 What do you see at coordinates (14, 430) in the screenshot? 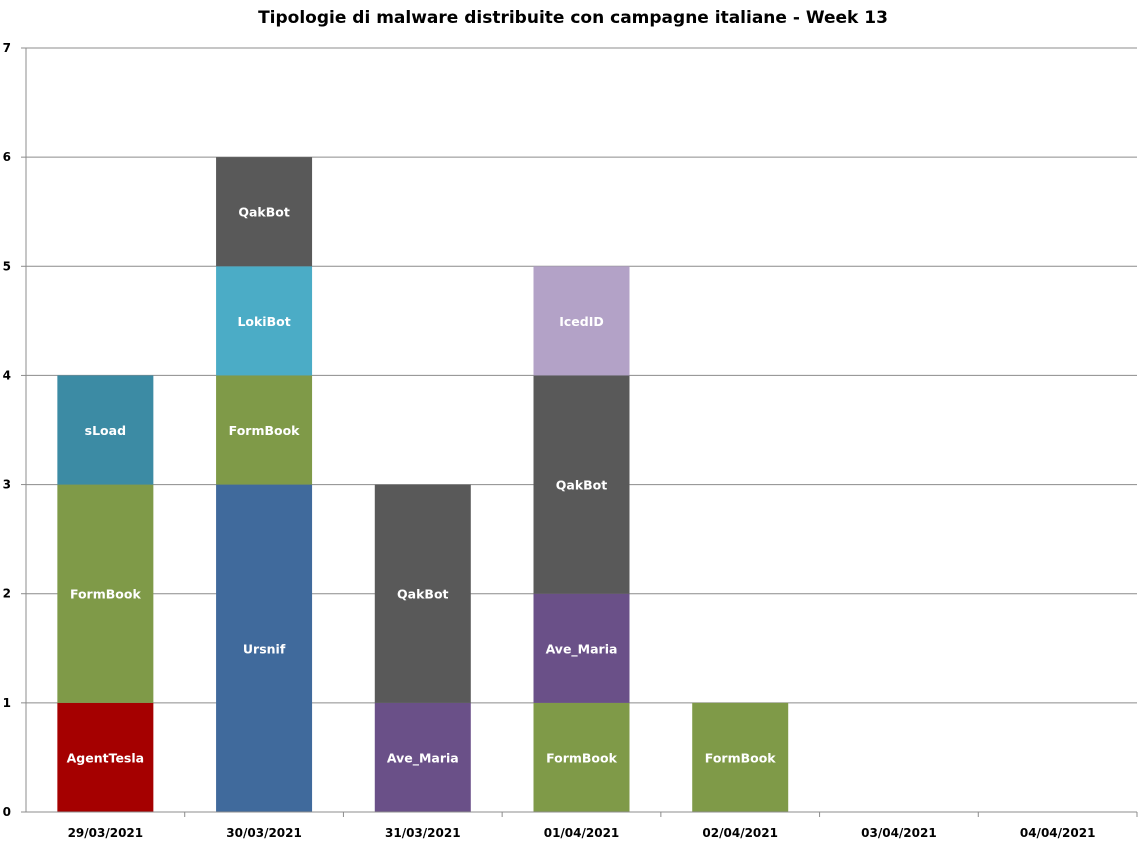
I see `y-axis-ticks: 0 1 2 3 4 5 6 7` at bounding box center [14, 430].